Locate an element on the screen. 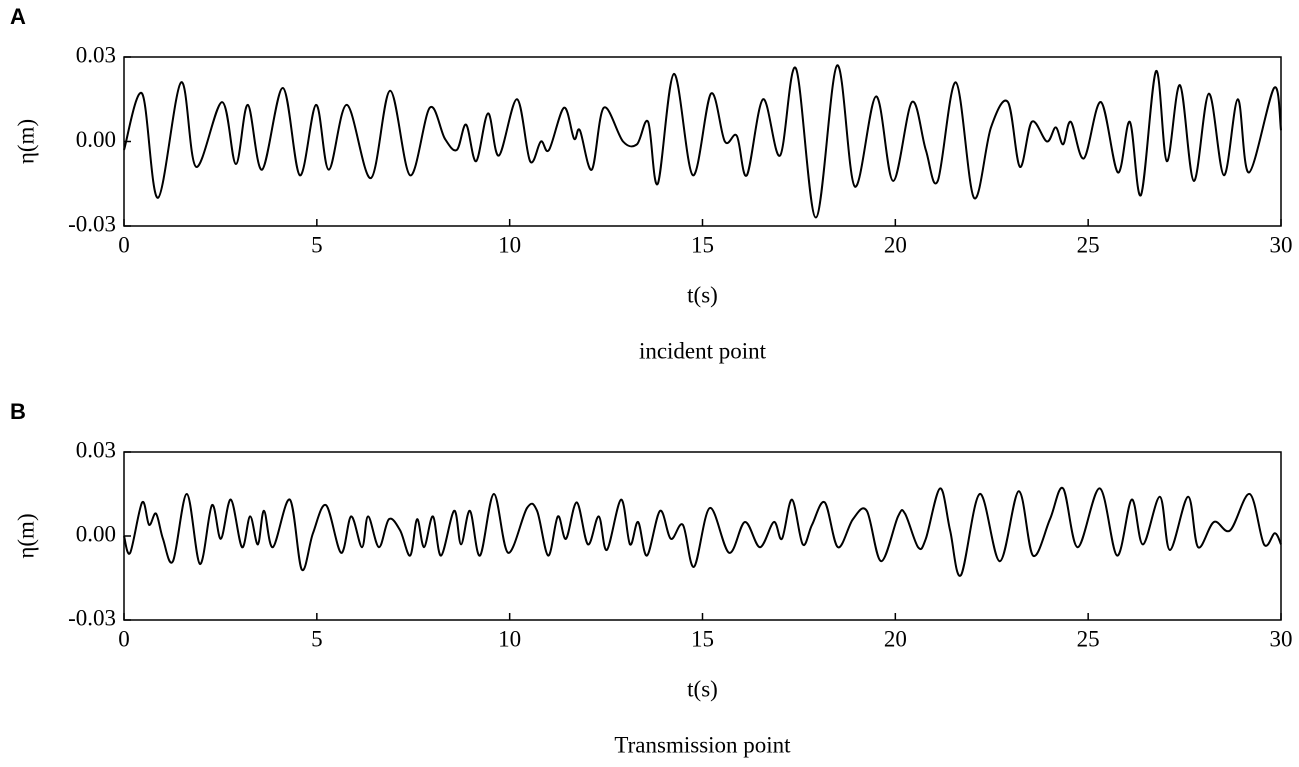 Image resolution: width=1299 pixels, height=767 pixels. panel-caption: Transmission point is located at coordinates (702, 744).